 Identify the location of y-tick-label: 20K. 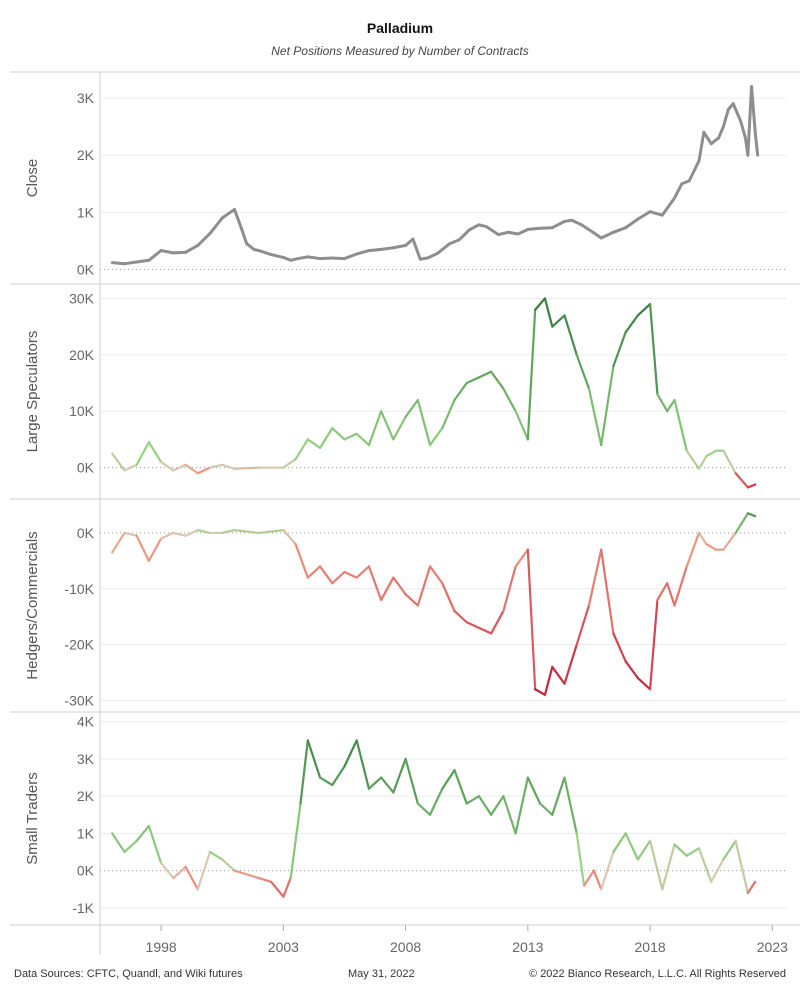
(82, 355).